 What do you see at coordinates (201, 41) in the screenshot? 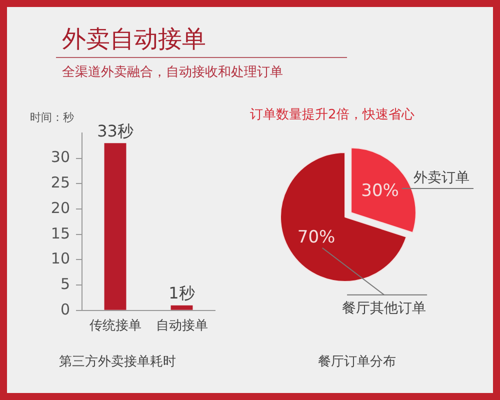
I see `text: 外卖自动接单` at bounding box center [201, 41].